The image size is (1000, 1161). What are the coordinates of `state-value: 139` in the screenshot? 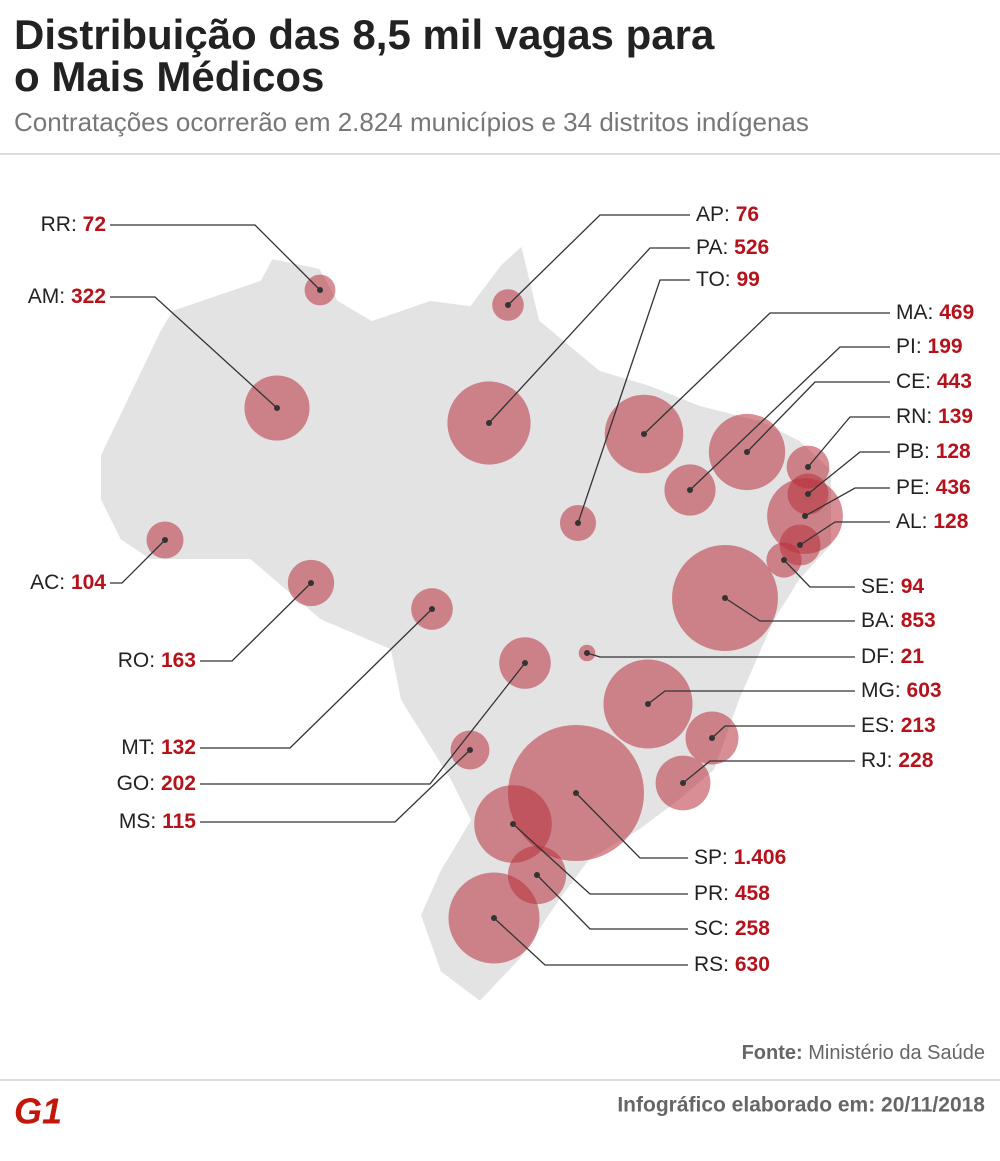 It's located at (955, 416).